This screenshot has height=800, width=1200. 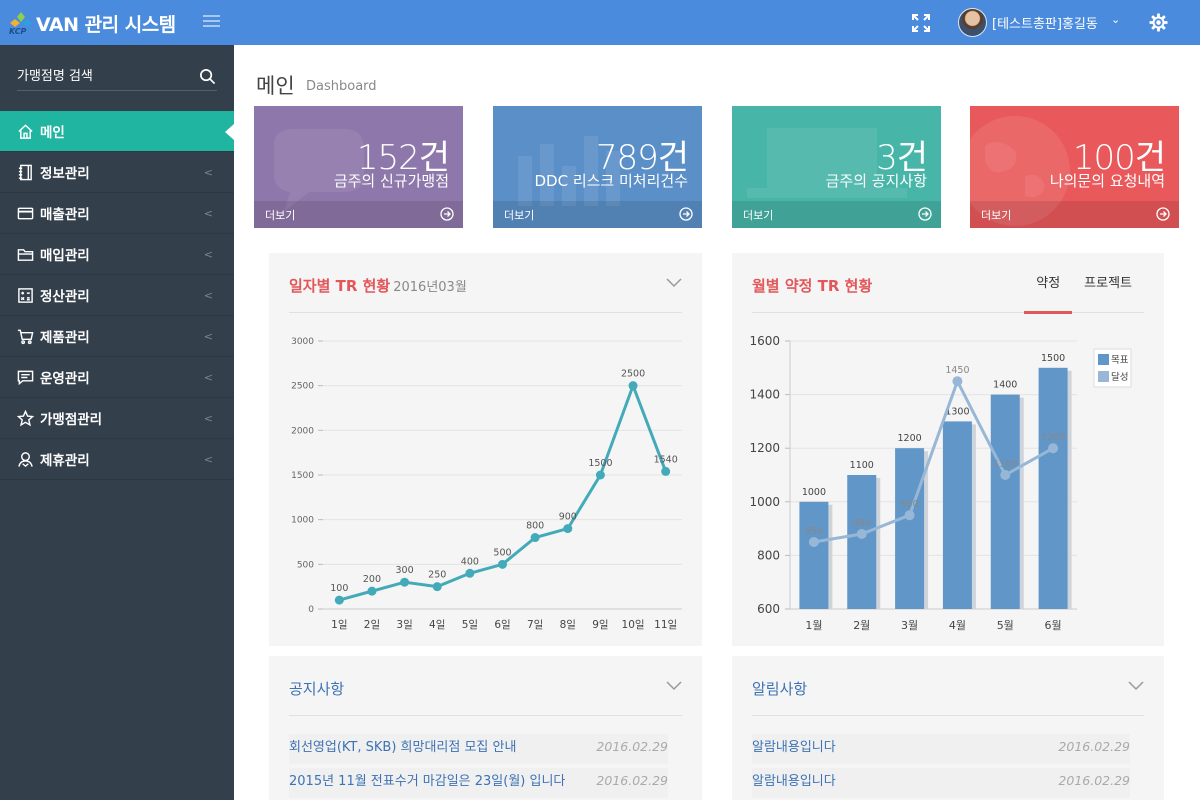 What do you see at coordinates (403, 747) in the screenshot?
I see `notice-text: 회선영업(KT, SKB) 희망대리점 모집 안내` at bounding box center [403, 747].